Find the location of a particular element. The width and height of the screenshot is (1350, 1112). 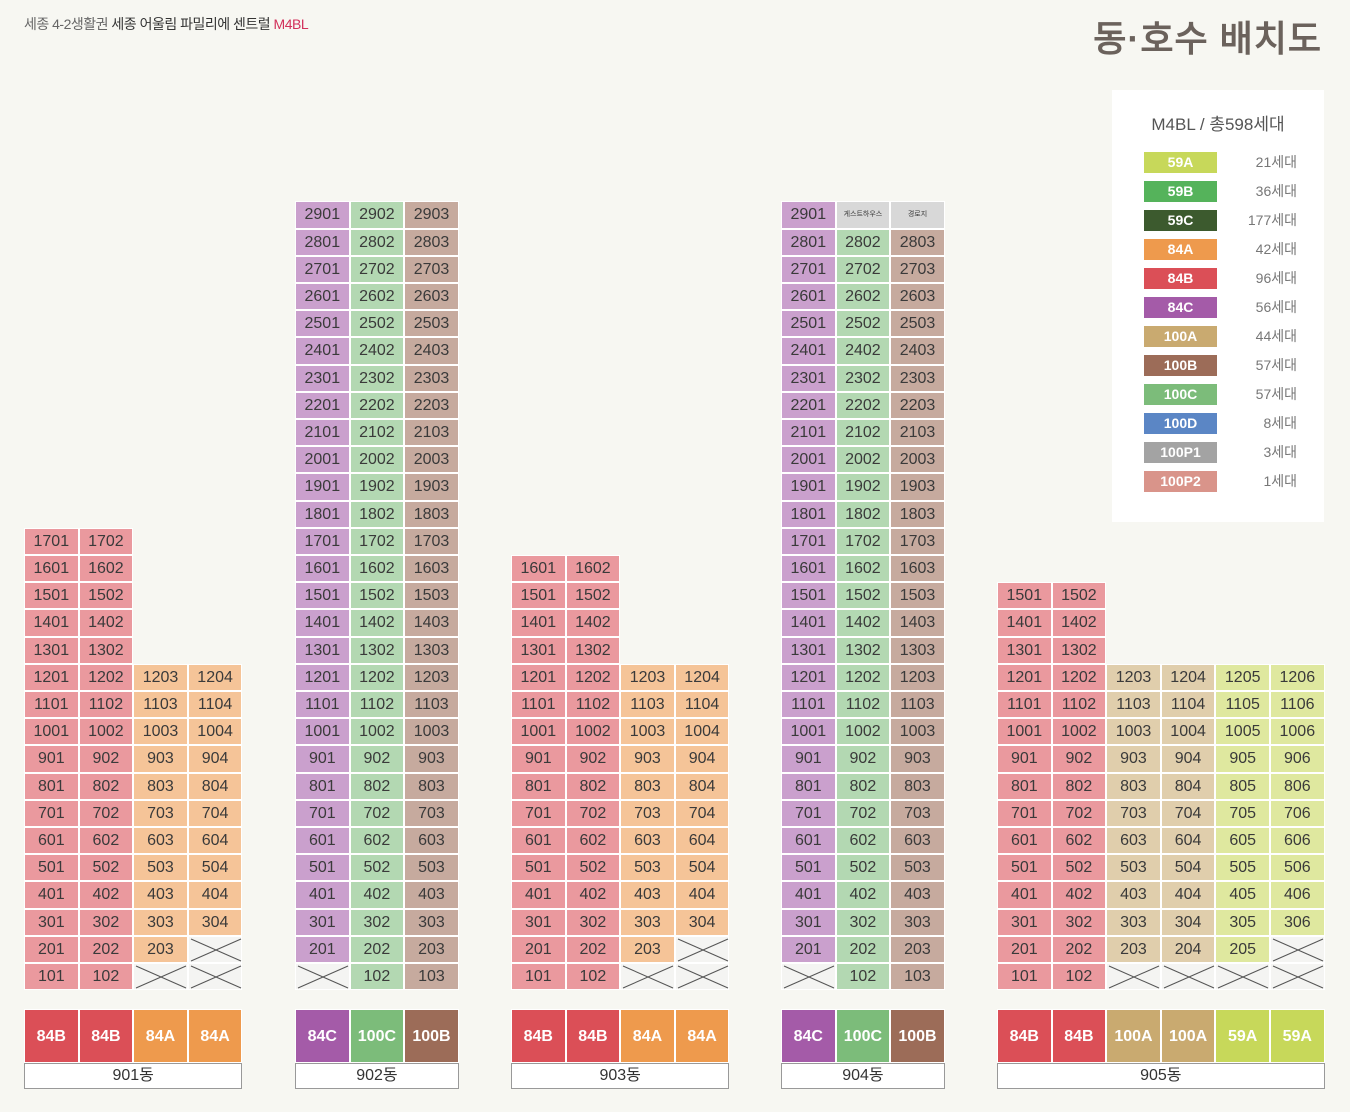

unit-cell: 502 is located at coordinates (863, 868).